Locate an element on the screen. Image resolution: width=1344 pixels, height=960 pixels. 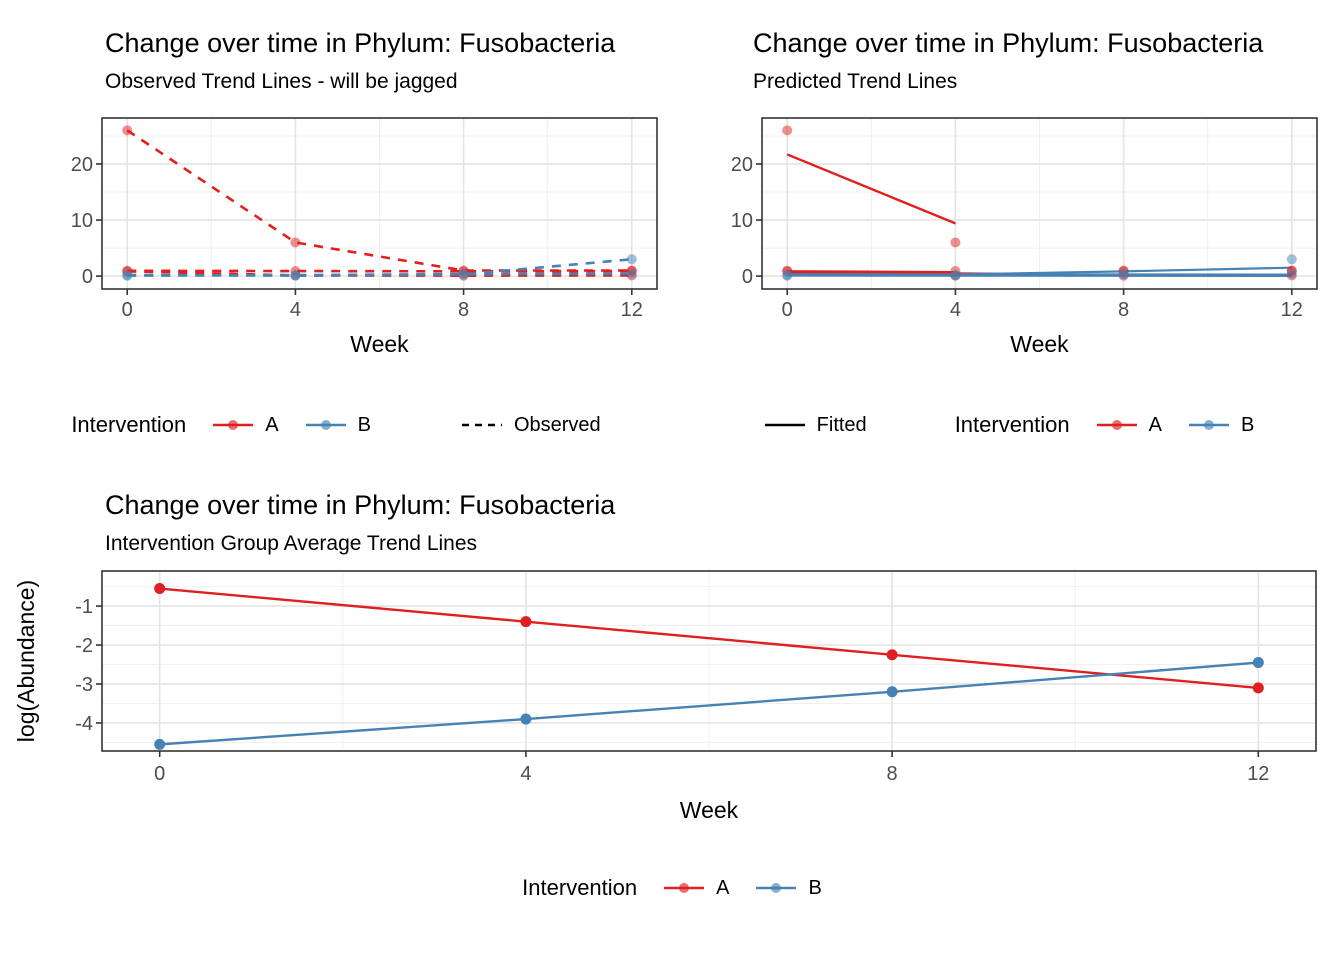
x-tick-label: 8 is located at coordinates (892, 774).